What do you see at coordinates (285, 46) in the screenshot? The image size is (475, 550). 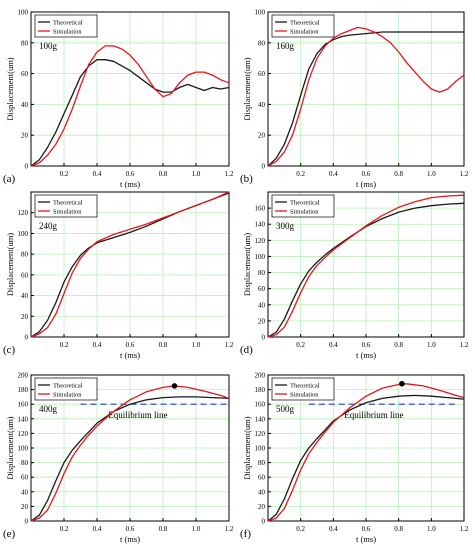 I see `mass-label: 160g` at bounding box center [285, 46].